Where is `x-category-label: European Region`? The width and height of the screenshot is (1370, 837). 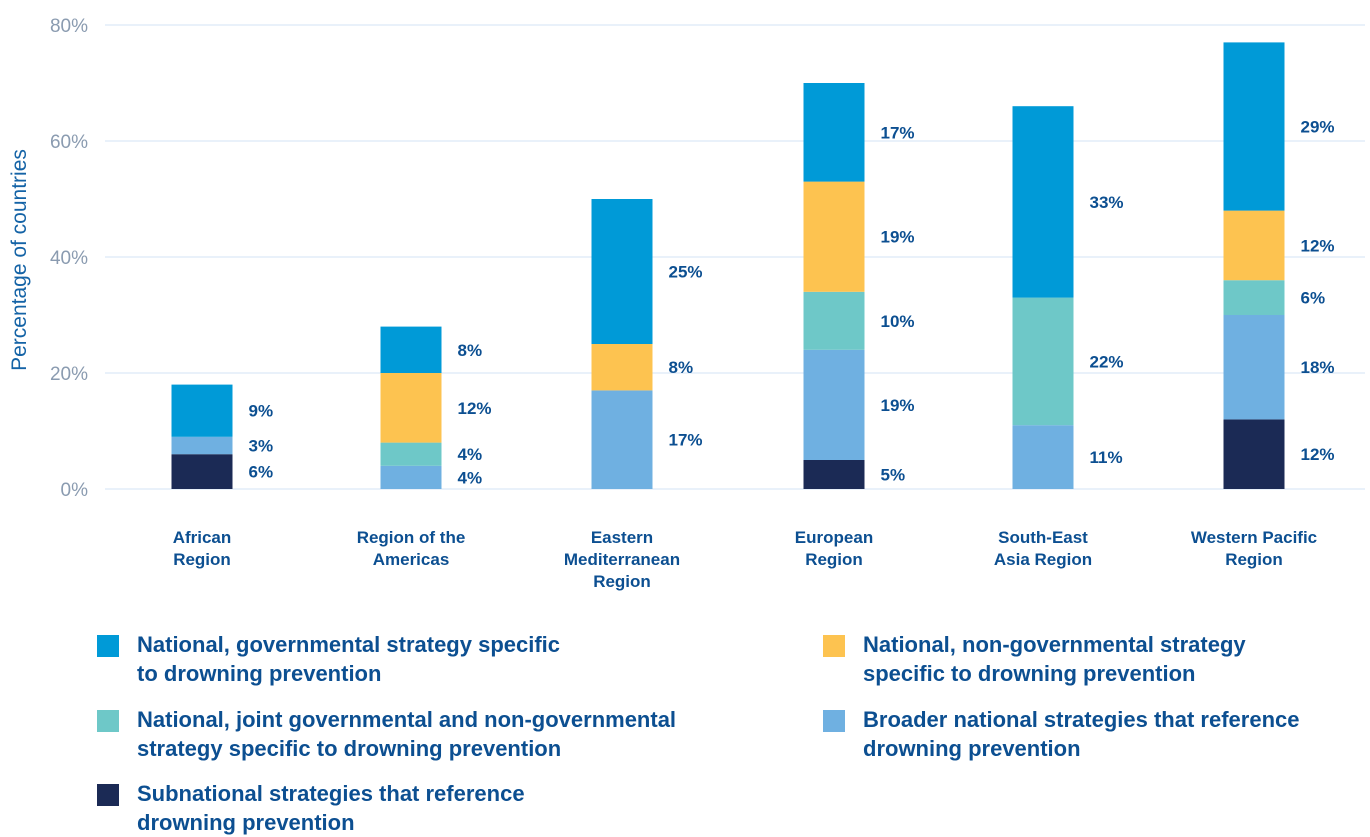 x-category-label: European Region is located at coordinates (834, 548).